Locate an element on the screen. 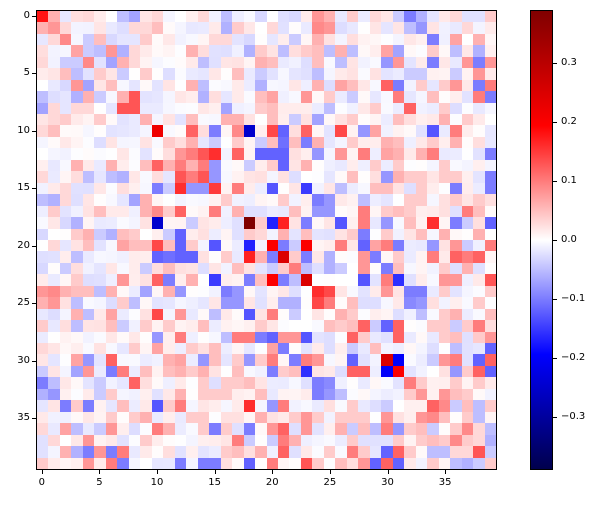  colorbar-tick-label: 0.3 is located at coordinates (569, 63).